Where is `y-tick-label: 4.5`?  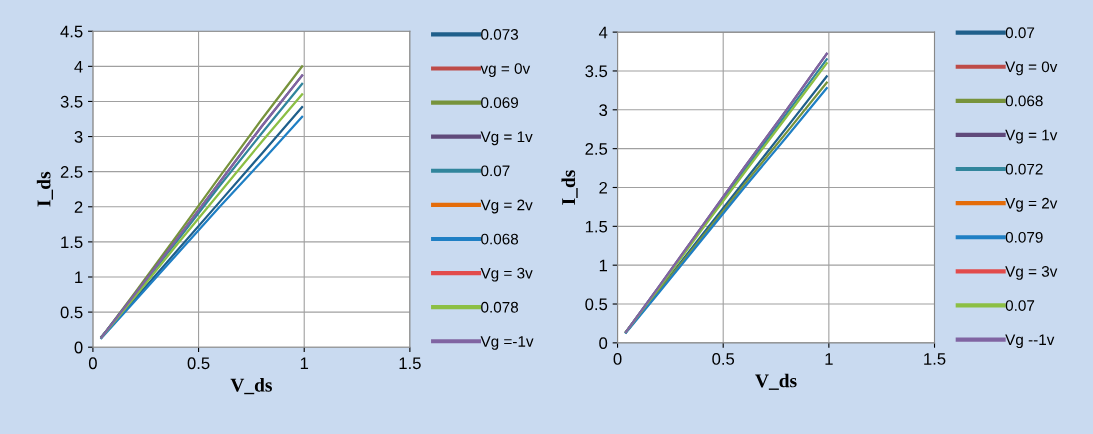 y-tick-label: 4.5 is located at coordinates (71, 31).